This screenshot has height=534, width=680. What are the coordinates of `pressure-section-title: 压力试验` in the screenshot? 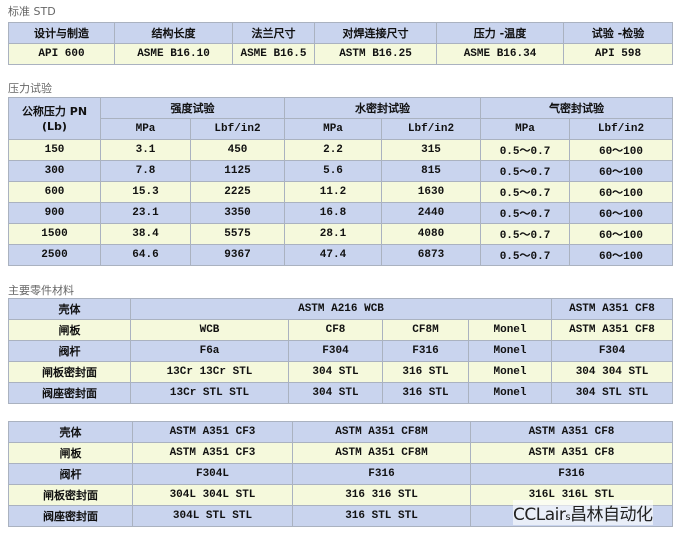 It's located at (30, 88).